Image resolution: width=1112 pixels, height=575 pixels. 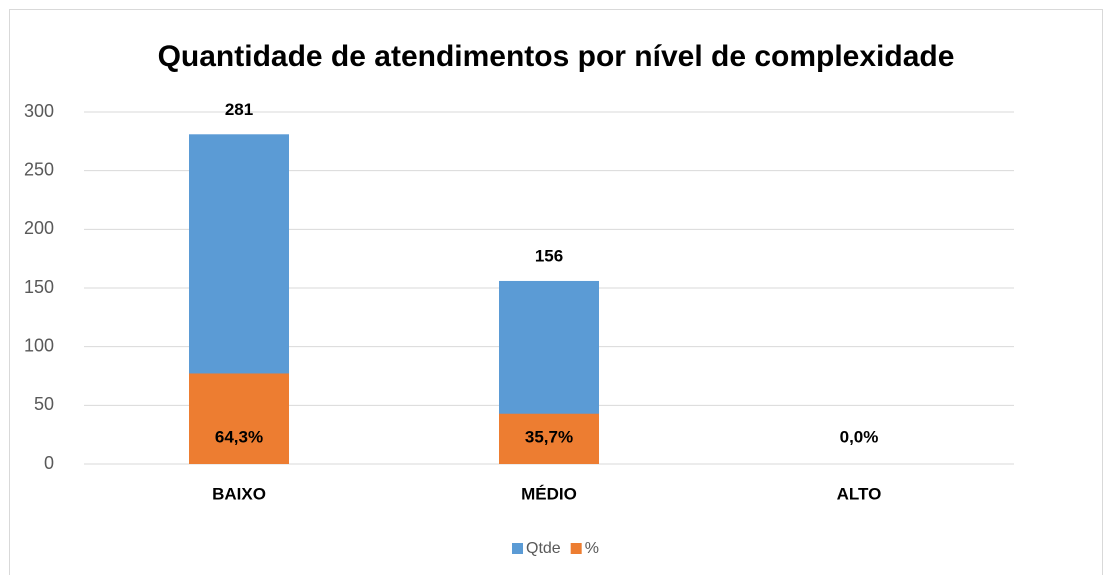 I want to click on y-tick-label: 150, so click(x=39, y=287).